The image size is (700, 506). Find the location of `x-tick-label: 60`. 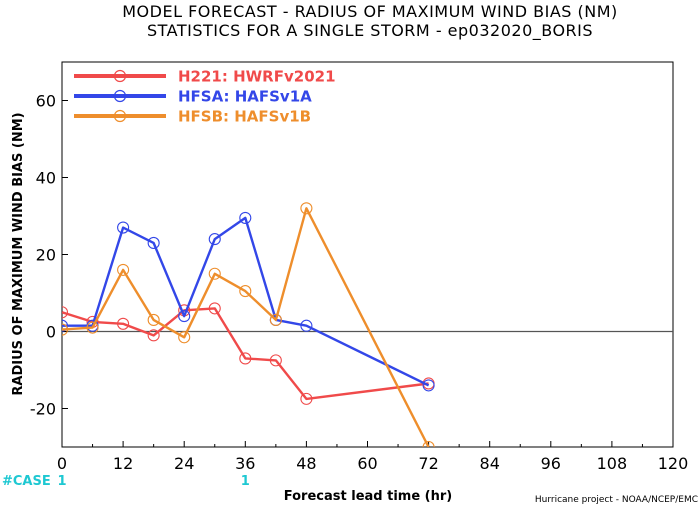

x-tick-label: 60 is located at coordinates (367, 463).